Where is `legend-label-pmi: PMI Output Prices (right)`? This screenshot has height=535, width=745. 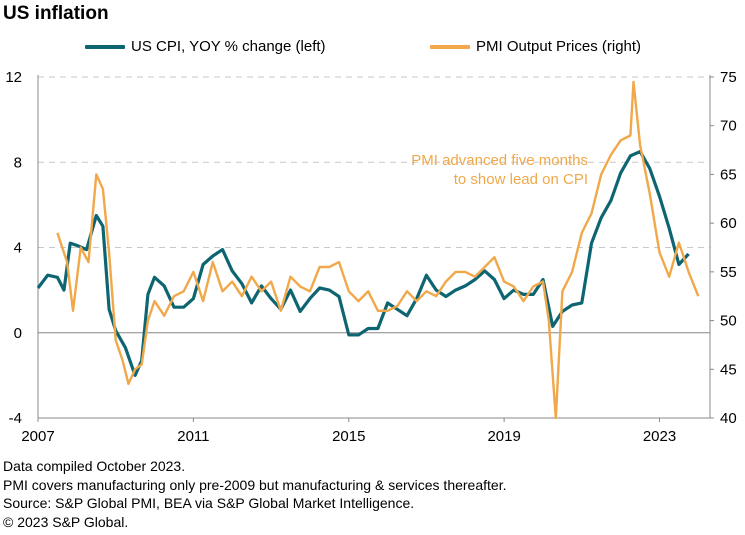 legend-label-pmi: PMI Output Prices (right) is located at coordinates (559, 46).